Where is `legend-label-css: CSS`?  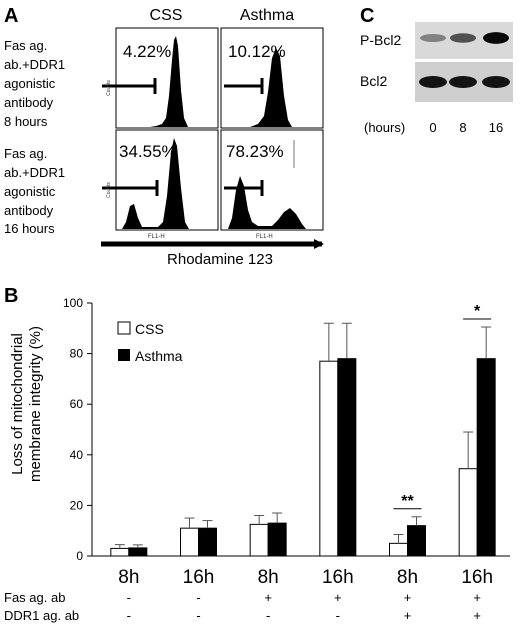
legend-label-css: CSS is located at coordinates (149, 329).